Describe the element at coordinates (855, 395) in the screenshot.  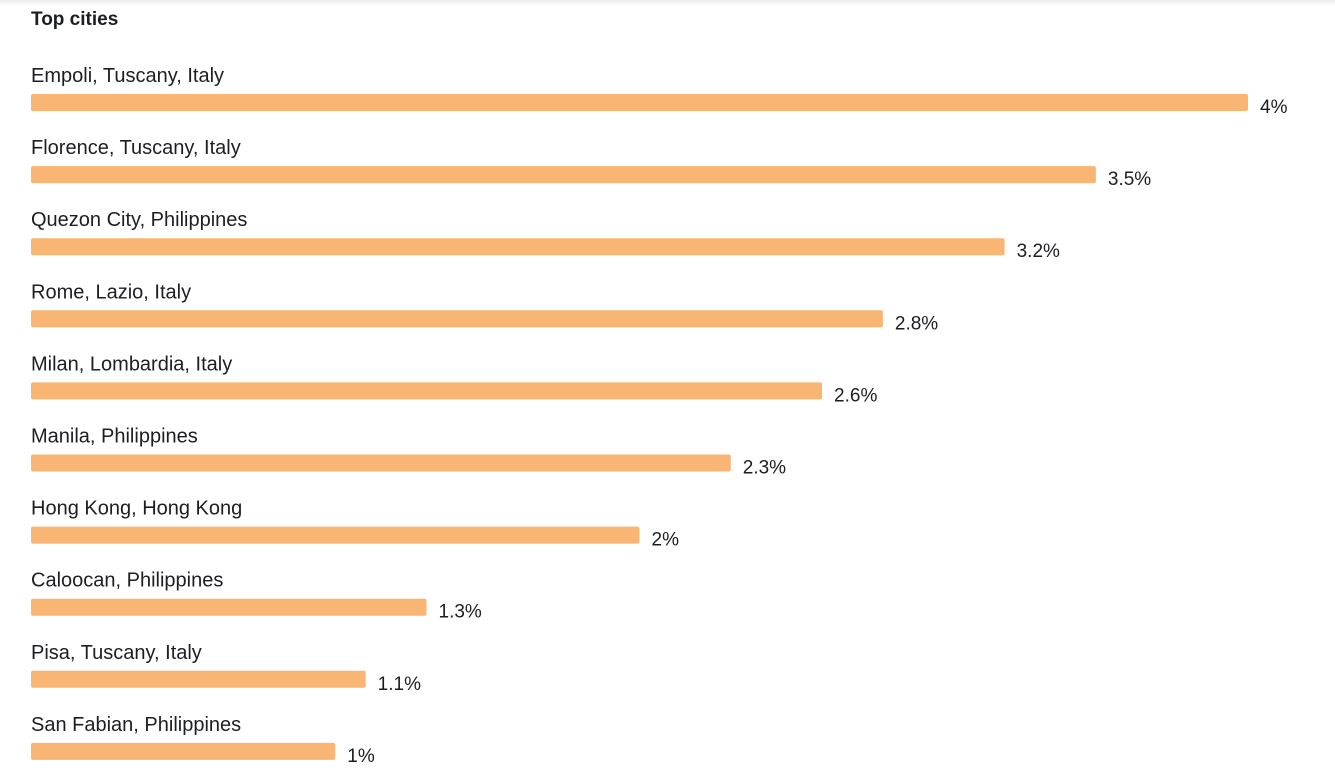
I see `bar-value-label: 2.6%` at that location.